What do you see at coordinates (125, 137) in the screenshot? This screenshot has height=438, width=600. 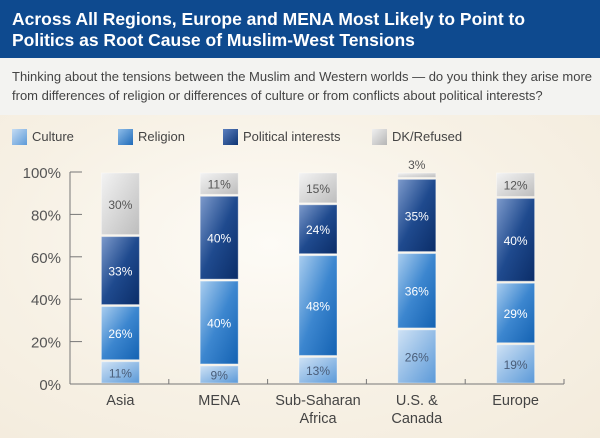 I see `legend-swatch-religion` at bounding box center [125, 137].